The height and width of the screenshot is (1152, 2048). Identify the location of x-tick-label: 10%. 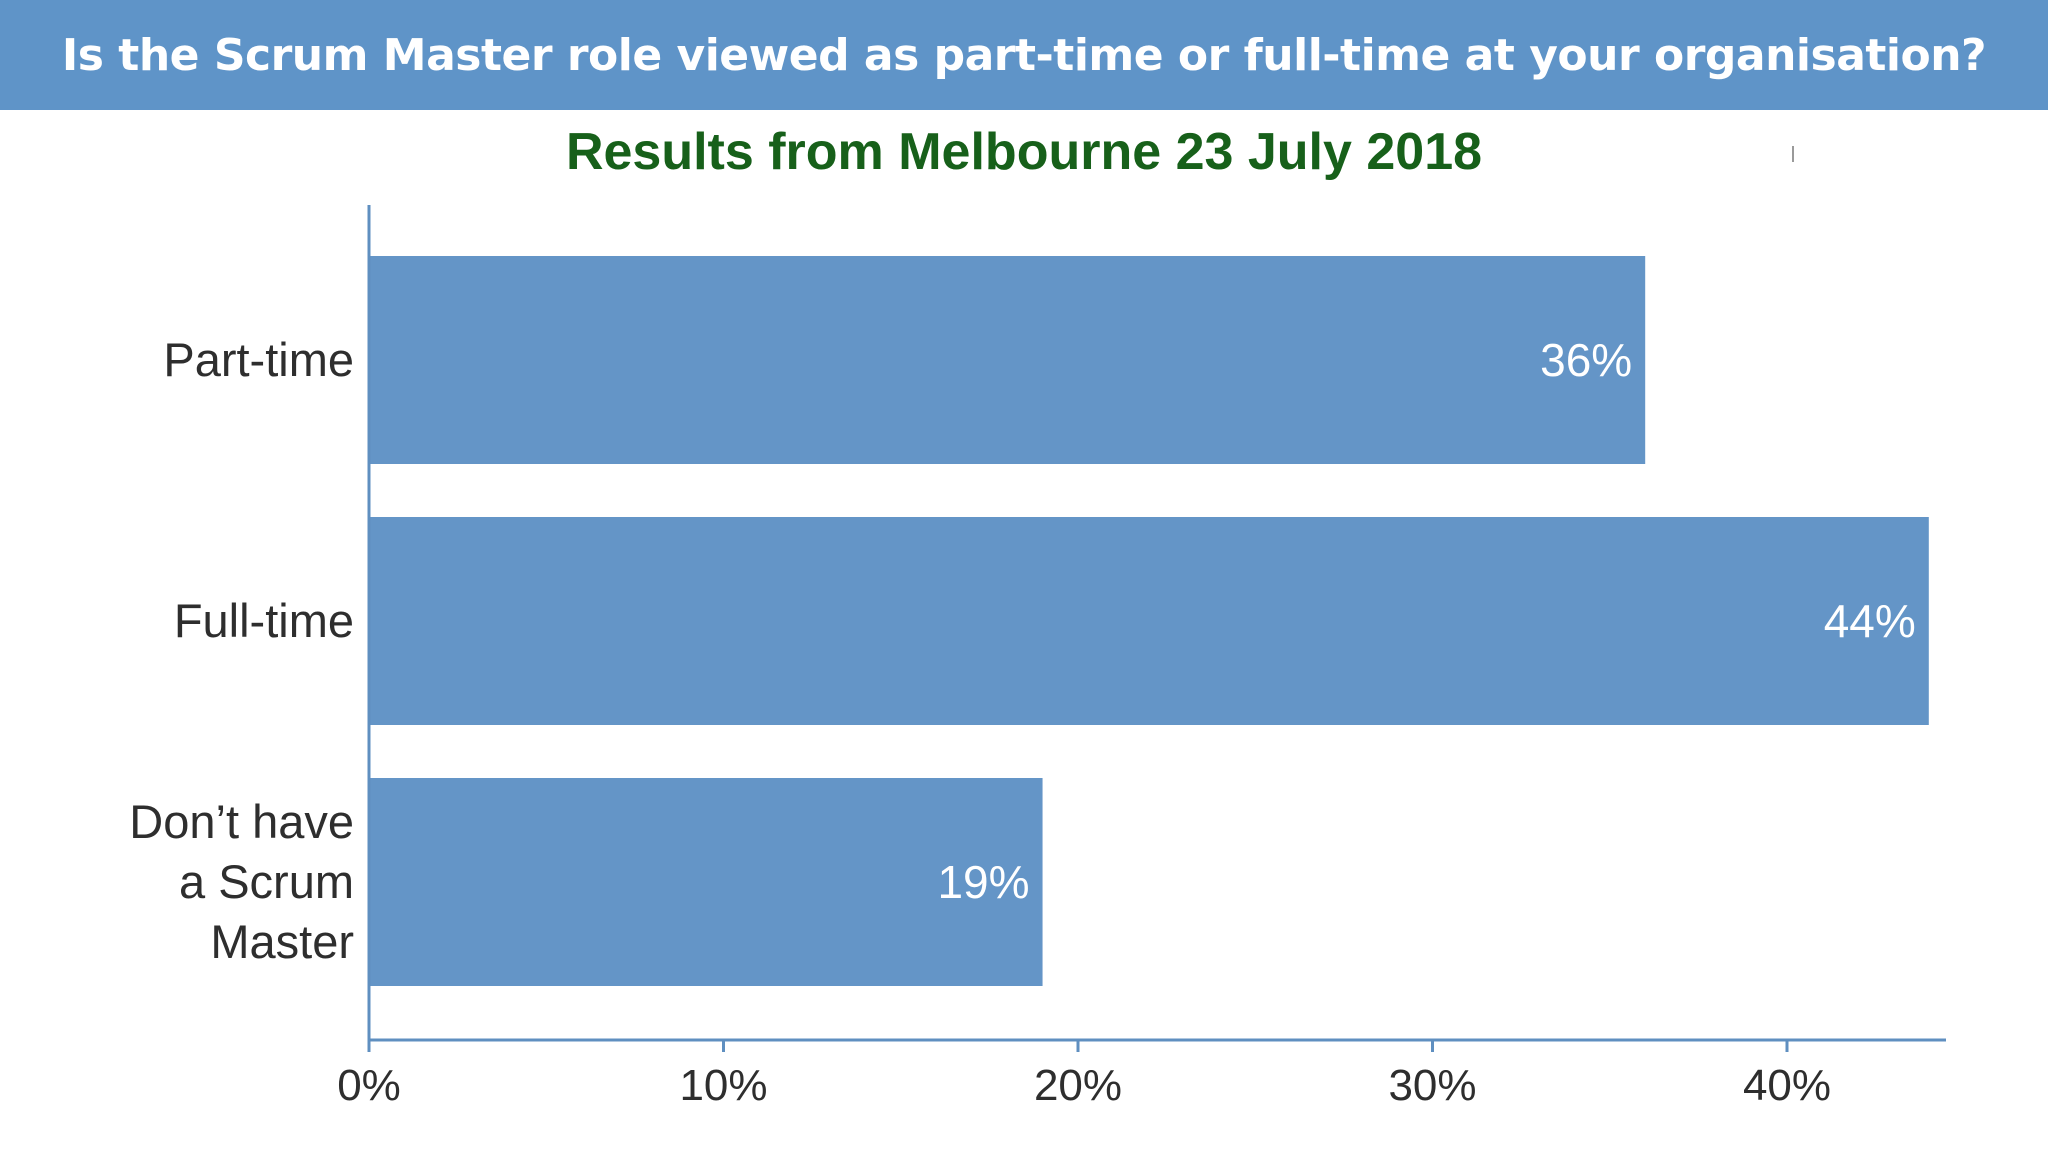
(723, 1085).